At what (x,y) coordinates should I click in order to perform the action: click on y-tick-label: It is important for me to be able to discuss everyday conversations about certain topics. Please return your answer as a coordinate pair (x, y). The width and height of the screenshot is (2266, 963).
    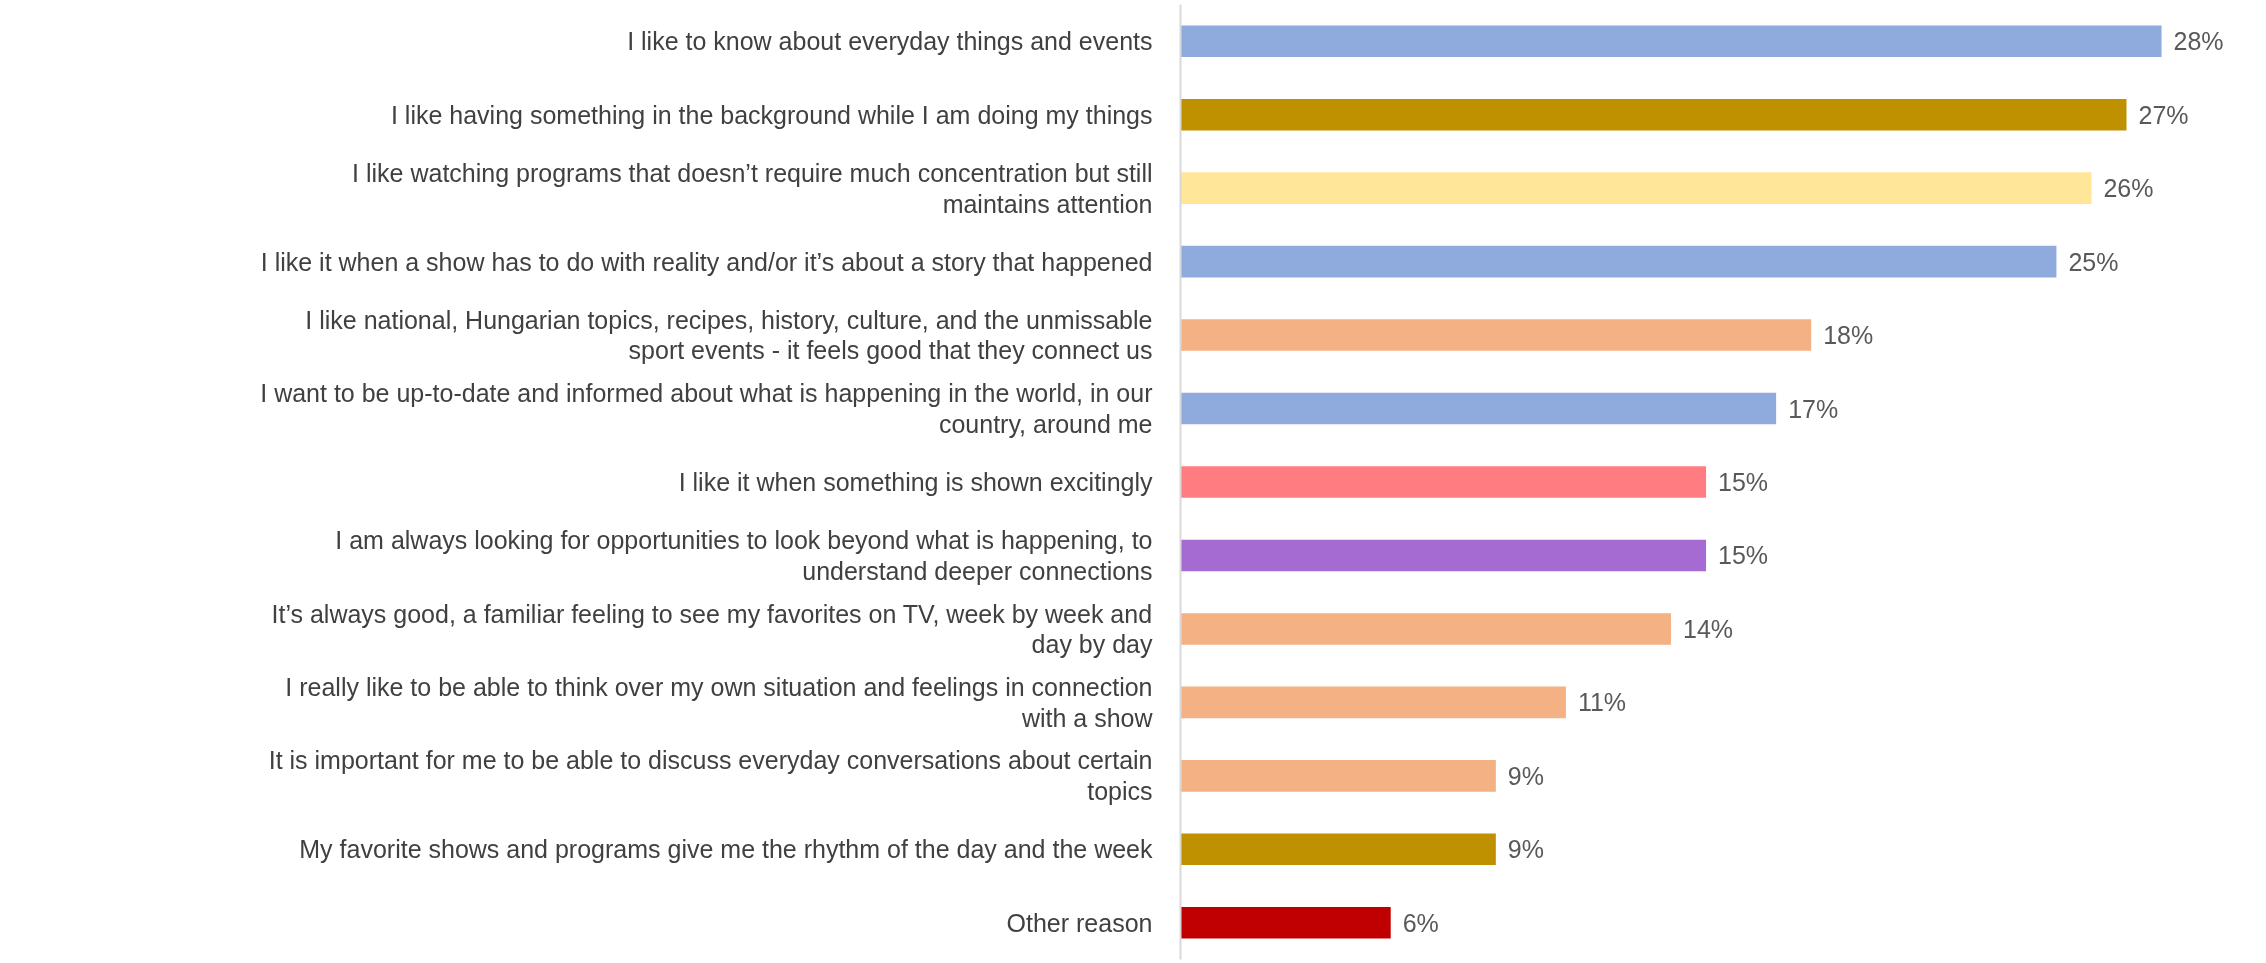
    Looking at the image, I should click on (710, 776).